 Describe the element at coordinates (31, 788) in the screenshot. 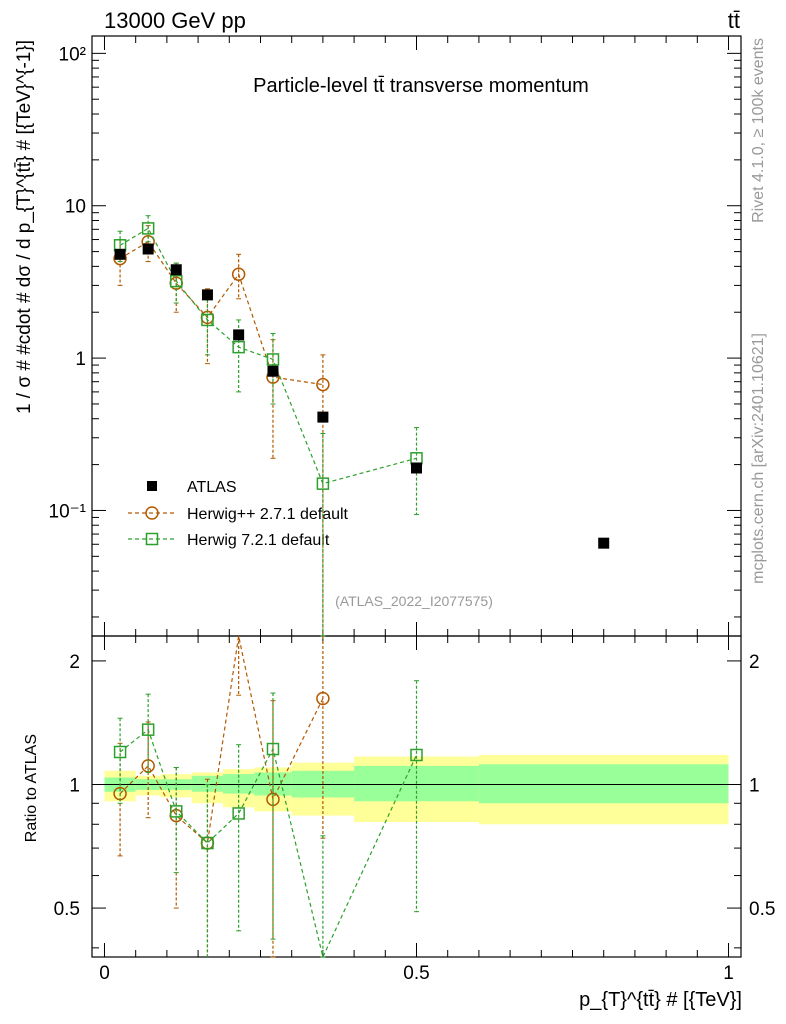

I see `ratio-y-axis-label: Ratio to ATLAS` at that location.